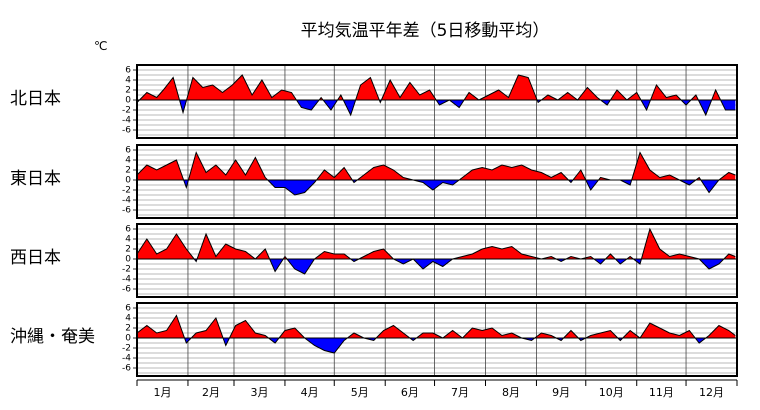  What do you see at coordinates (711, 392) in the screenshot?
I see `month-label: 12月` at bounding box center [711, 392].